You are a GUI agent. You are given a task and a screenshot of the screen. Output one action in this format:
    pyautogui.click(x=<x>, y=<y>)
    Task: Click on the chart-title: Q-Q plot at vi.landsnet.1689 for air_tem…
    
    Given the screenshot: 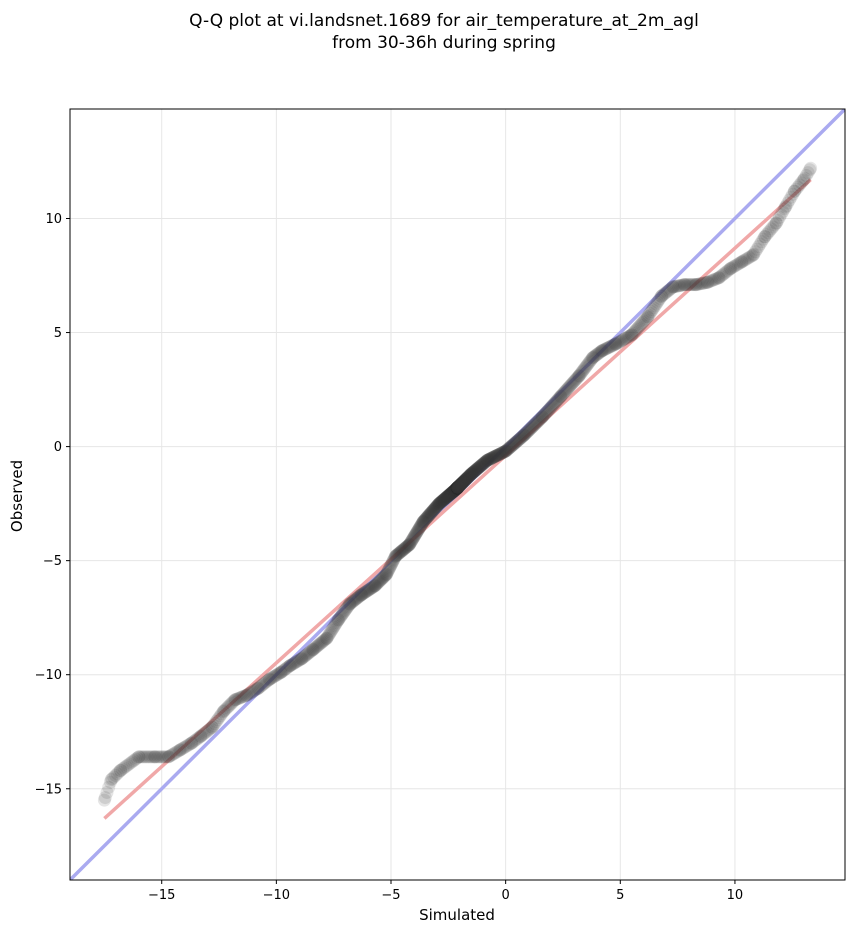 What is the action you would take?
    pyautogui.click(x=444, y=32)
    